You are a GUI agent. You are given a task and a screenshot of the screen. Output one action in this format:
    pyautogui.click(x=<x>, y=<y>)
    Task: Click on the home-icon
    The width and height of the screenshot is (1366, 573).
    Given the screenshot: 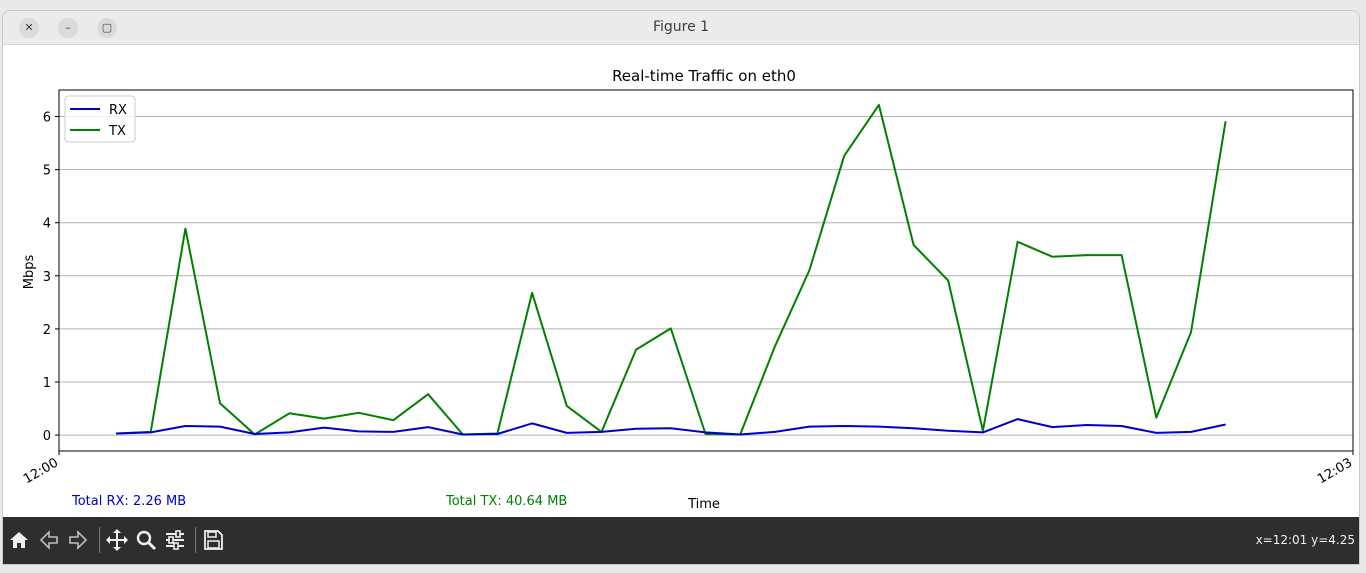 What is the action you would take?
    pyautogui.click(x=19, y=540)
    